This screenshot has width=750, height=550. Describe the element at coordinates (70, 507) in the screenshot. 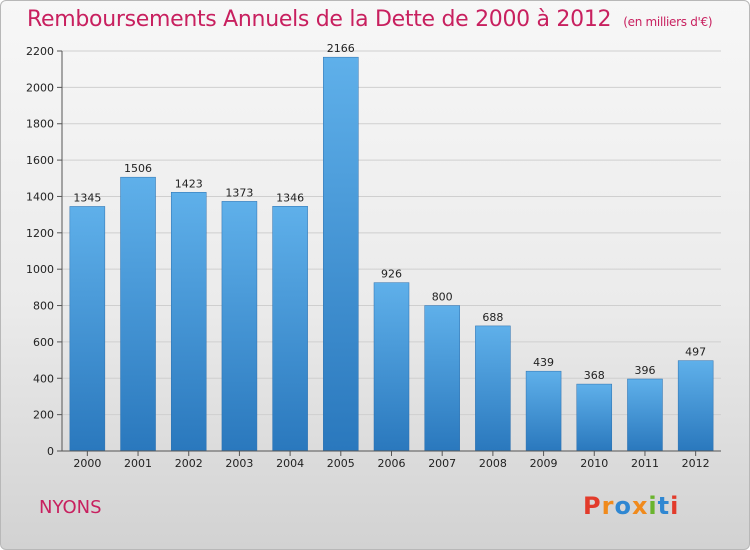

I see `city-label: NYONS` at that location.